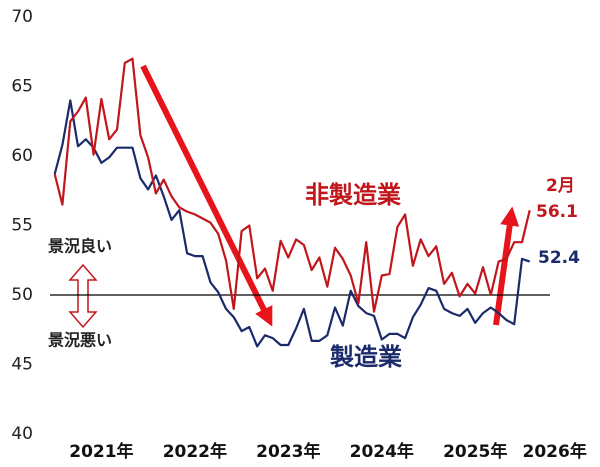 Image resolution: width=600 pixels, height=467 pixels. I want to click on double-arrow, so click(83, 296).